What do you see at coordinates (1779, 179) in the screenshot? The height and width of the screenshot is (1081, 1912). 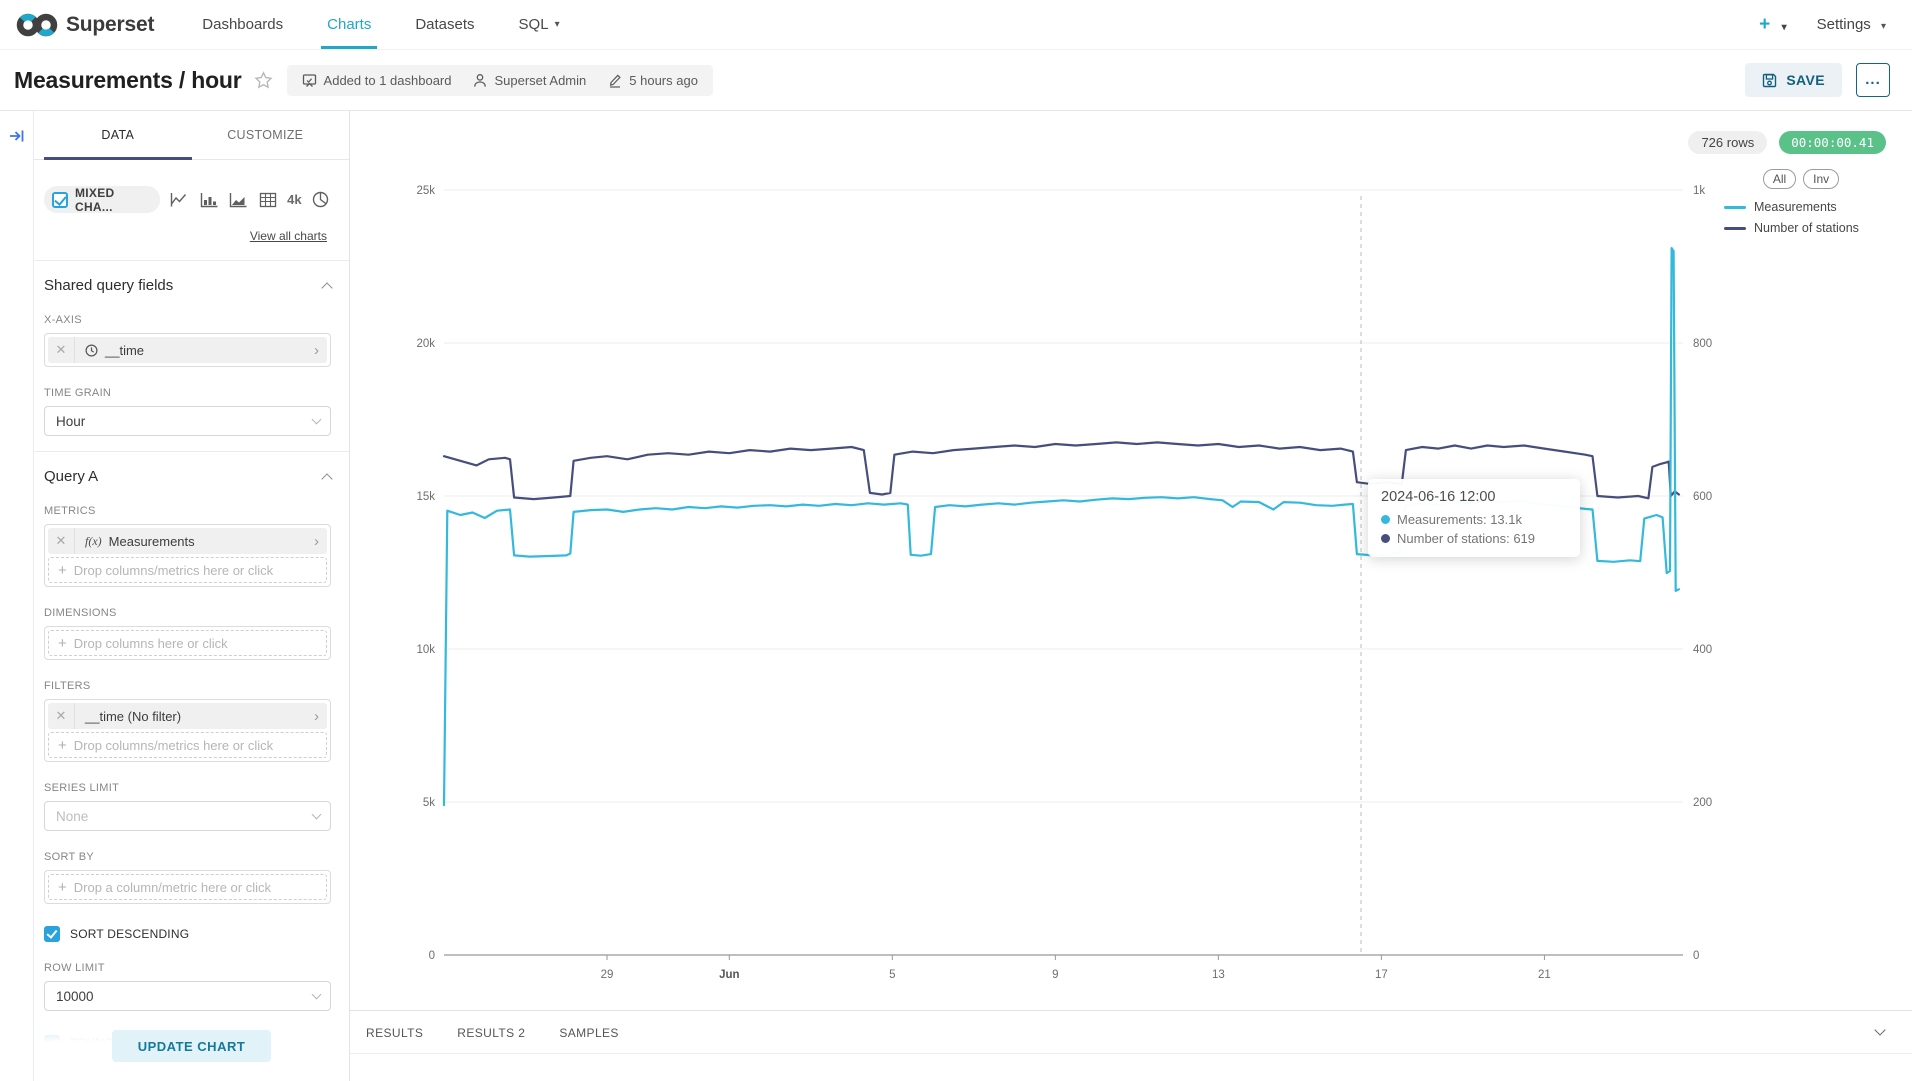 I see `legend-all-button: All` at bounding box center [1779, 179].